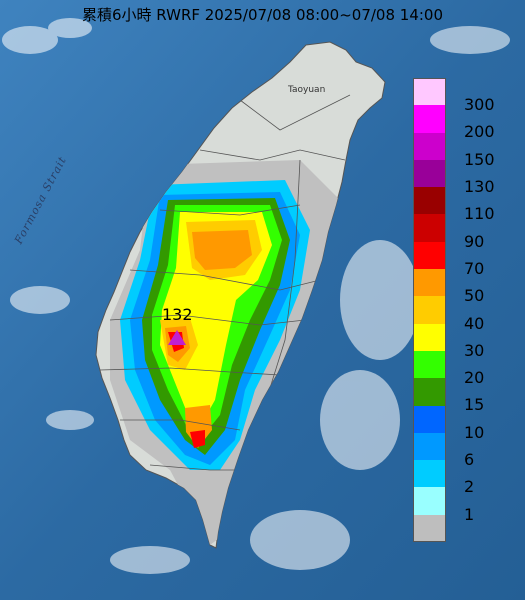  Describe the element at coordinates (479, 187) in the screenshot. I see `legend-label: 130` at that location.